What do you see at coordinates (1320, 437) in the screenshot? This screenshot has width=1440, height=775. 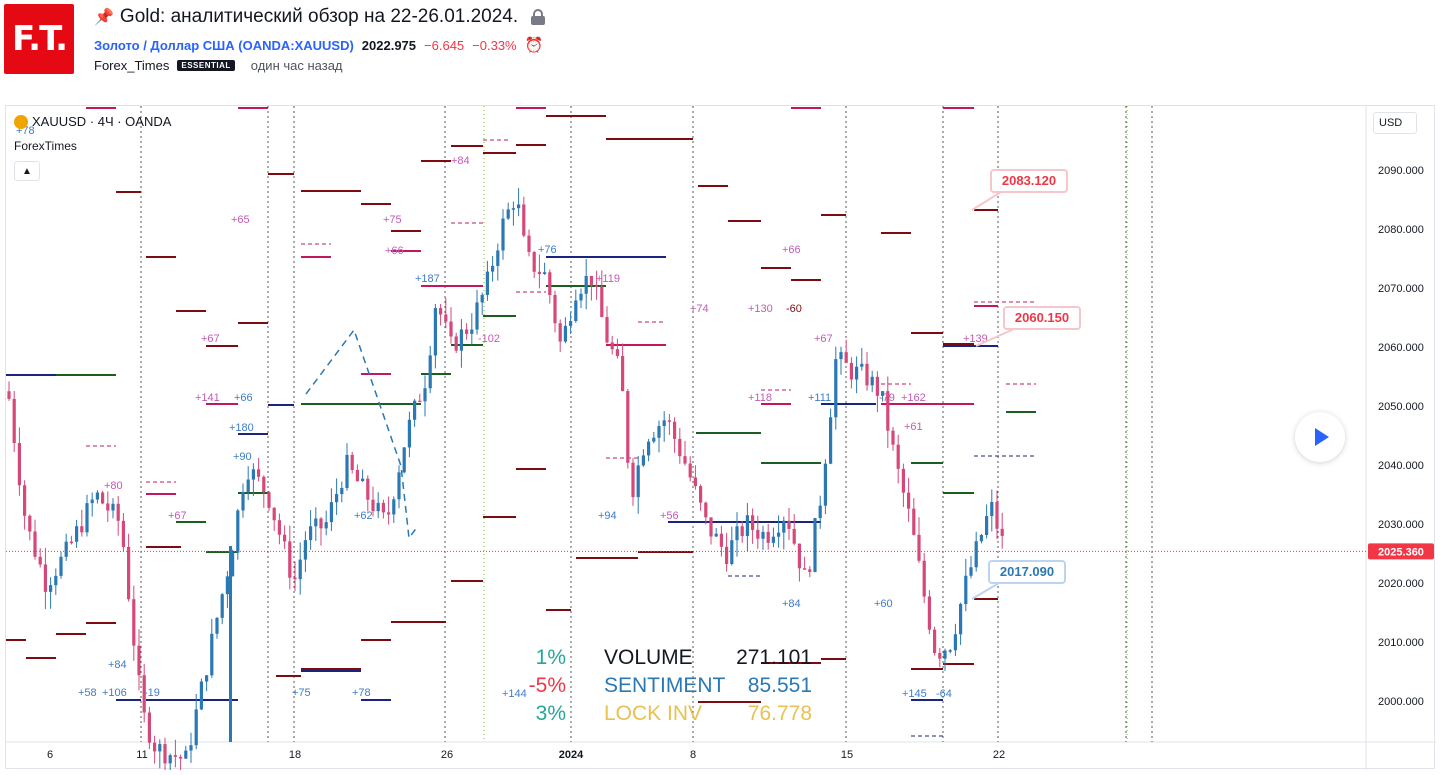 I see `play-button` at bounding box center [1320, 437].